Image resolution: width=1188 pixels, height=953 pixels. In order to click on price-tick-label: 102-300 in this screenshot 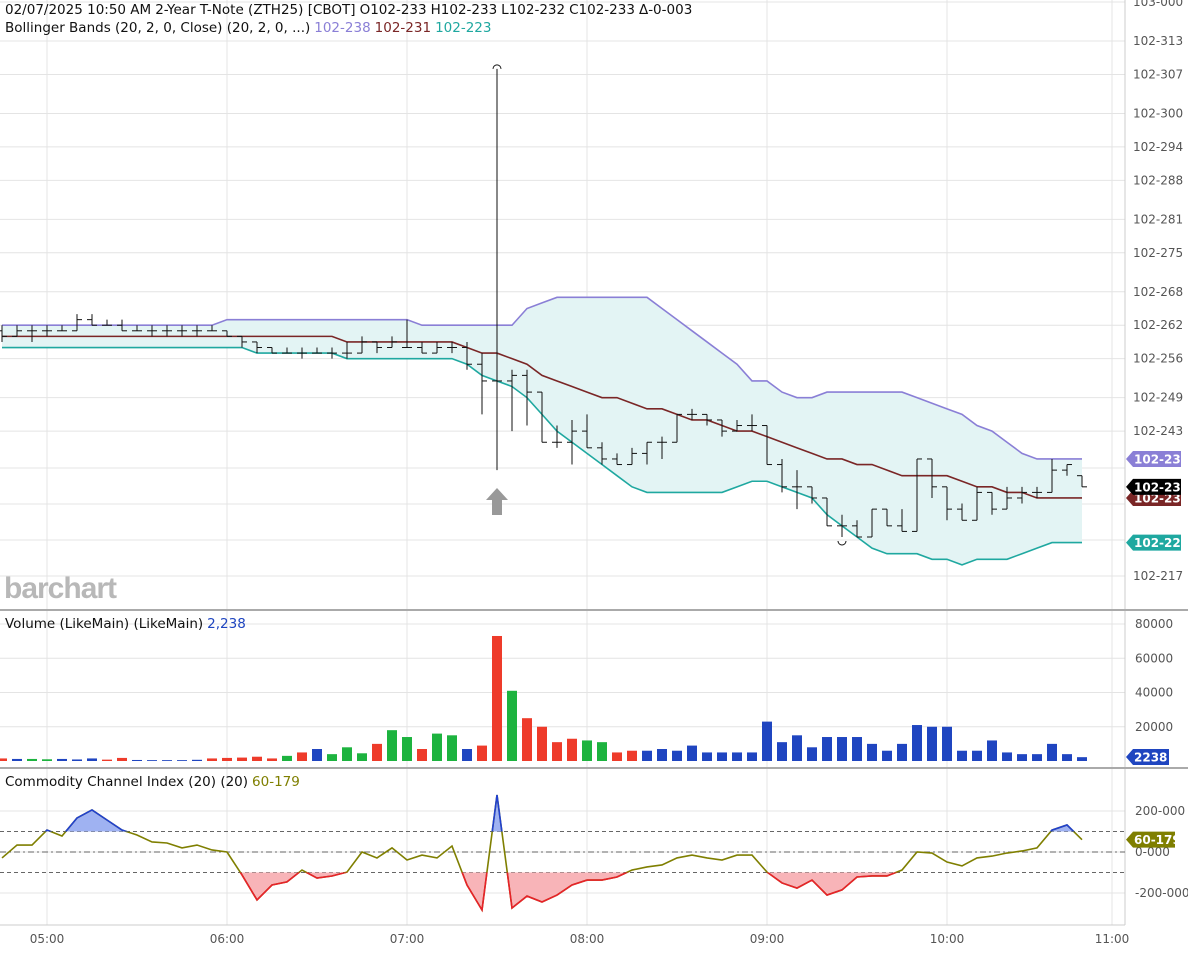, I will do `click(1158, 113)`.